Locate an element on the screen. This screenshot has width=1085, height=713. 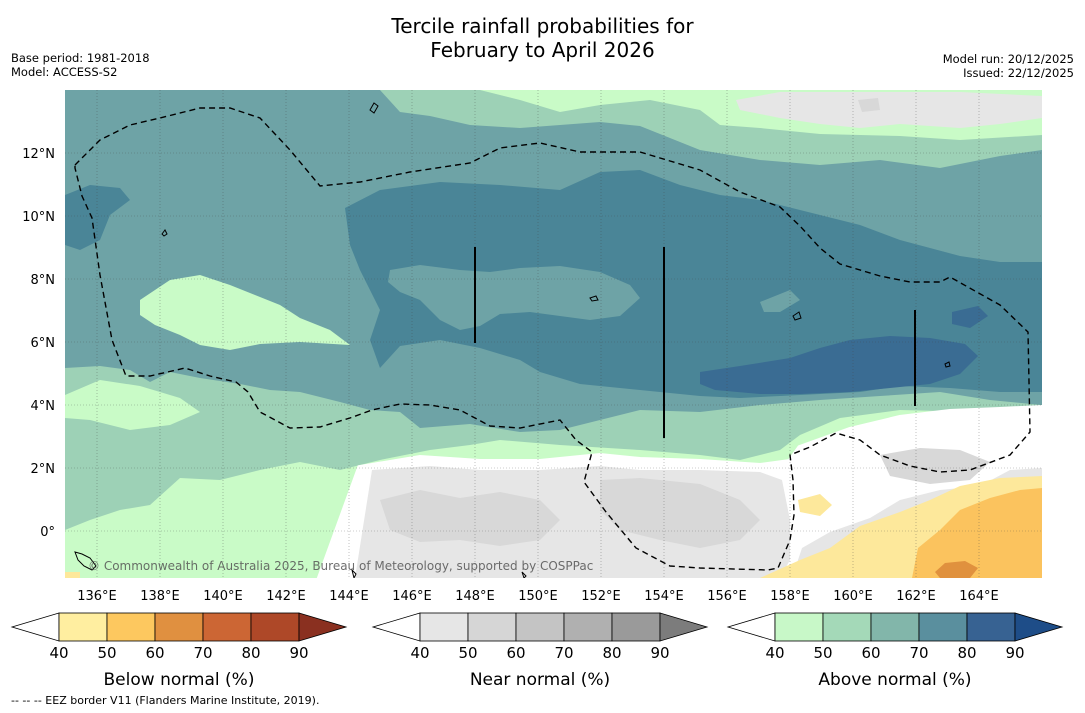
issued-text: Issued: 22/12/2025 is located at coordinates (1018, 73).